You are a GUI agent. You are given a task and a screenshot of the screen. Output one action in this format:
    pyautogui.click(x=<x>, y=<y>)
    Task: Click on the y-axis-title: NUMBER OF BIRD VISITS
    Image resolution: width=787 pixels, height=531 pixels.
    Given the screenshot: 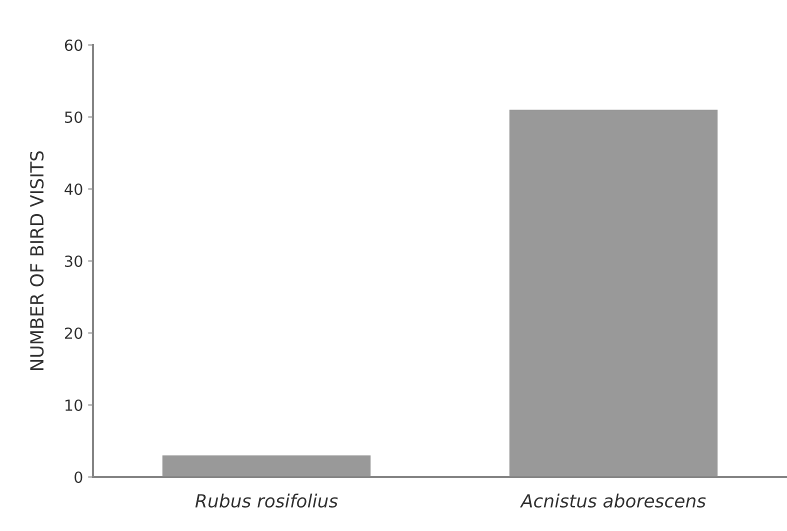 What is the action you would take?
    pyautogui.click(x=37, y=260)
    